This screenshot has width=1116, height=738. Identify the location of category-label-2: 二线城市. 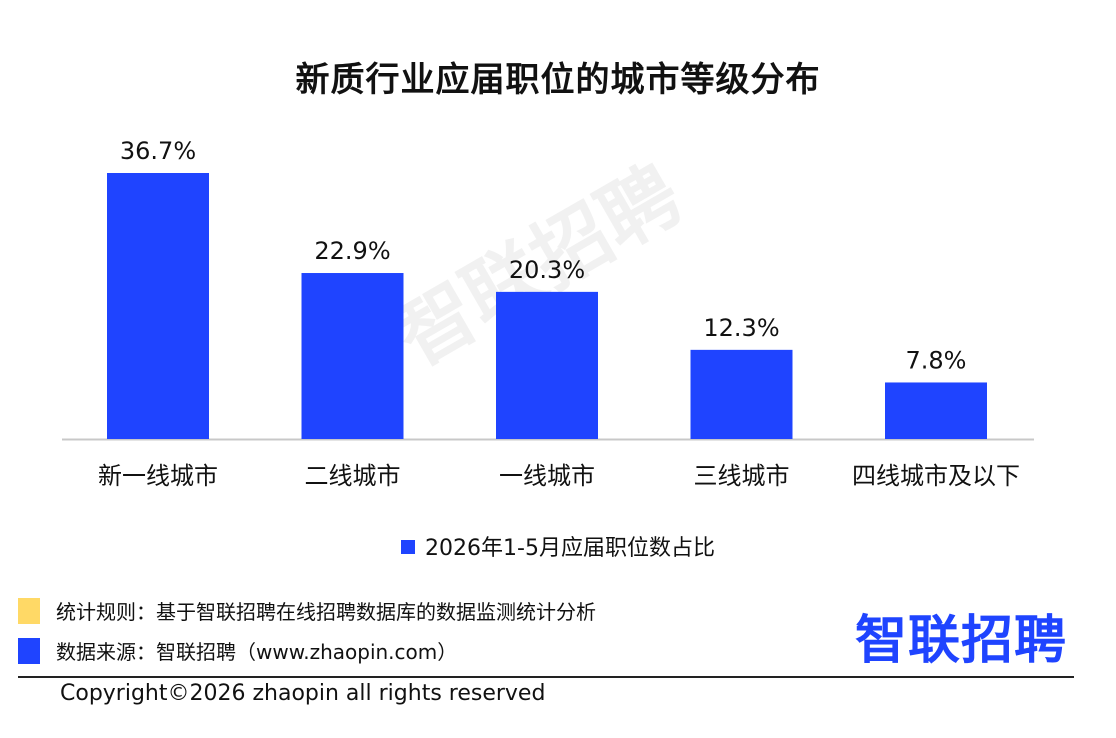
(353, 476).